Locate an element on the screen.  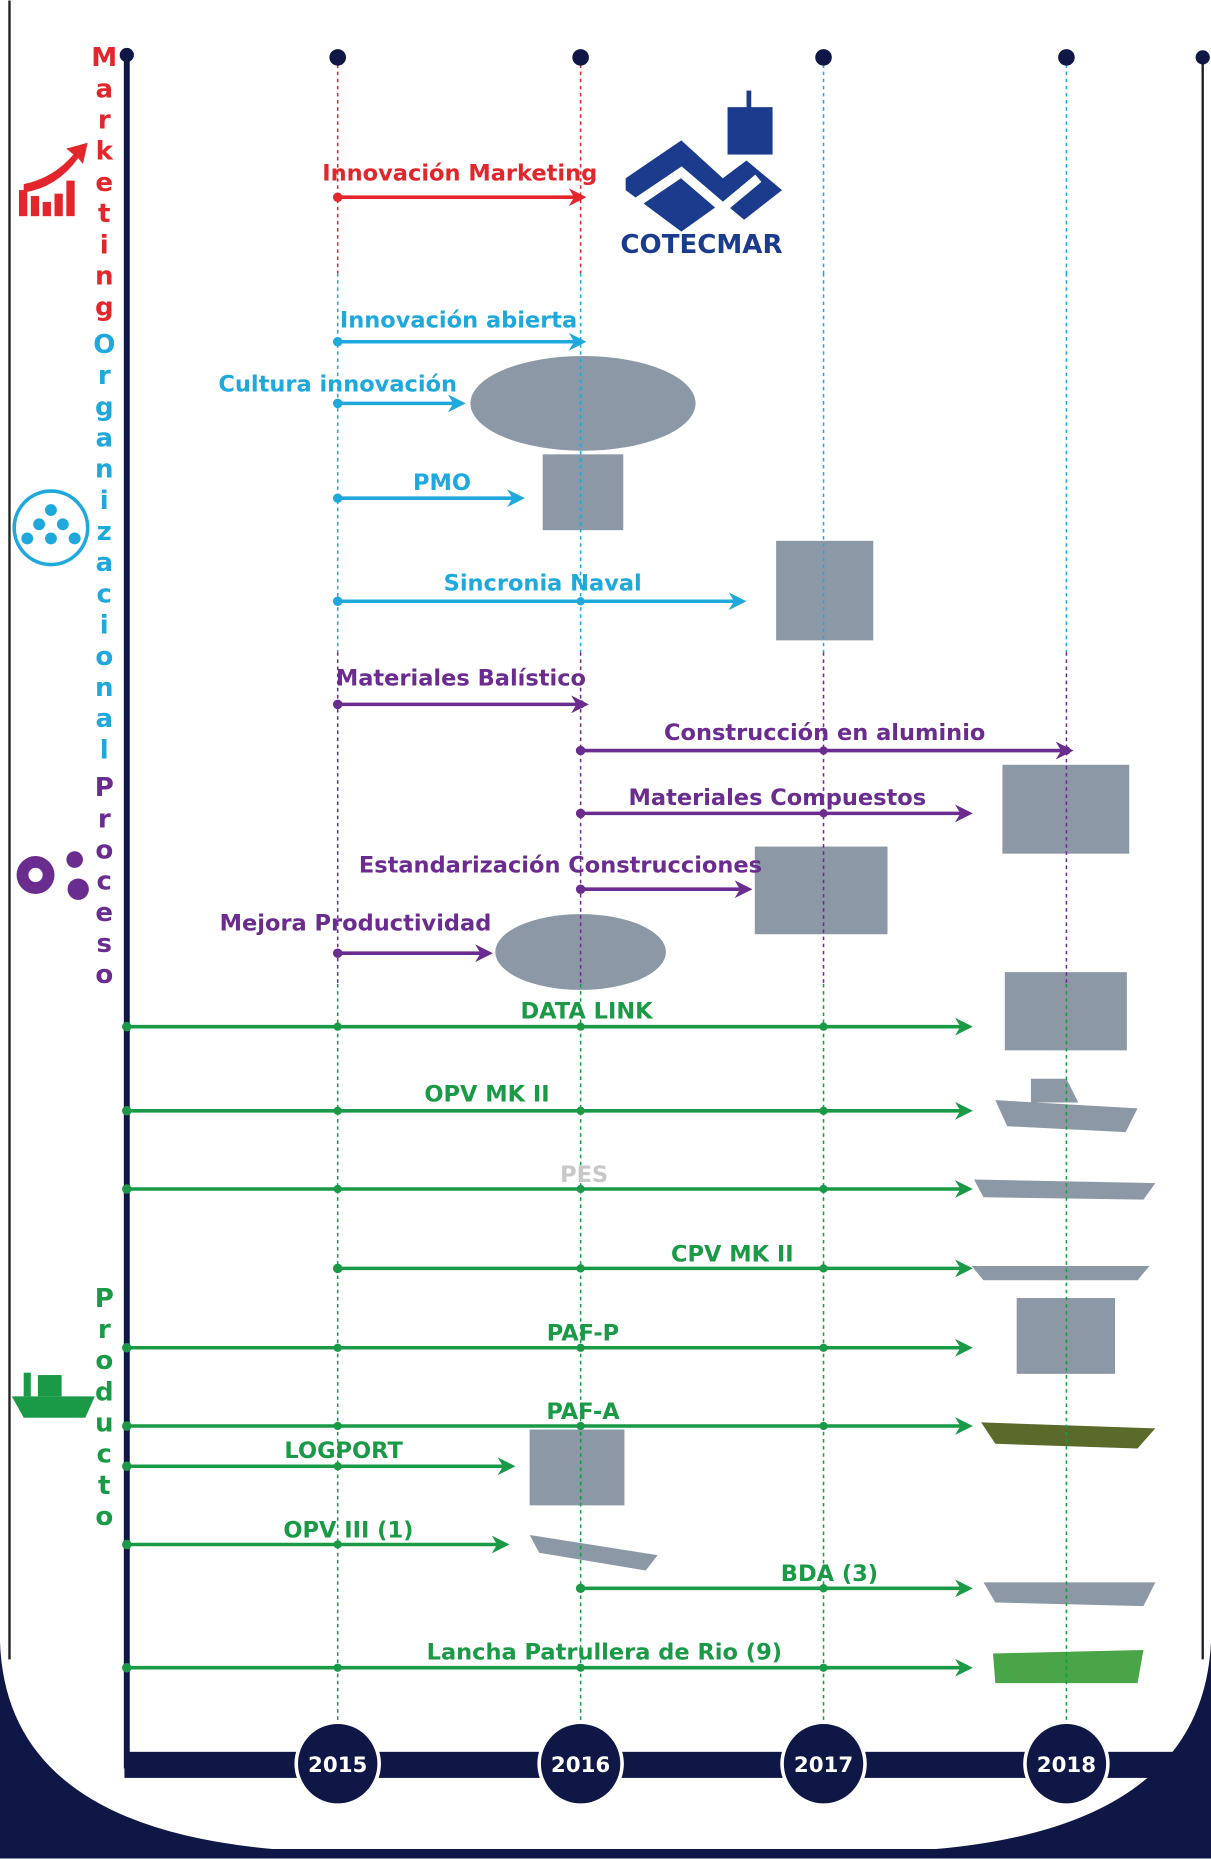
item-label: Cultura innovación is located at coordinates (337, 385).